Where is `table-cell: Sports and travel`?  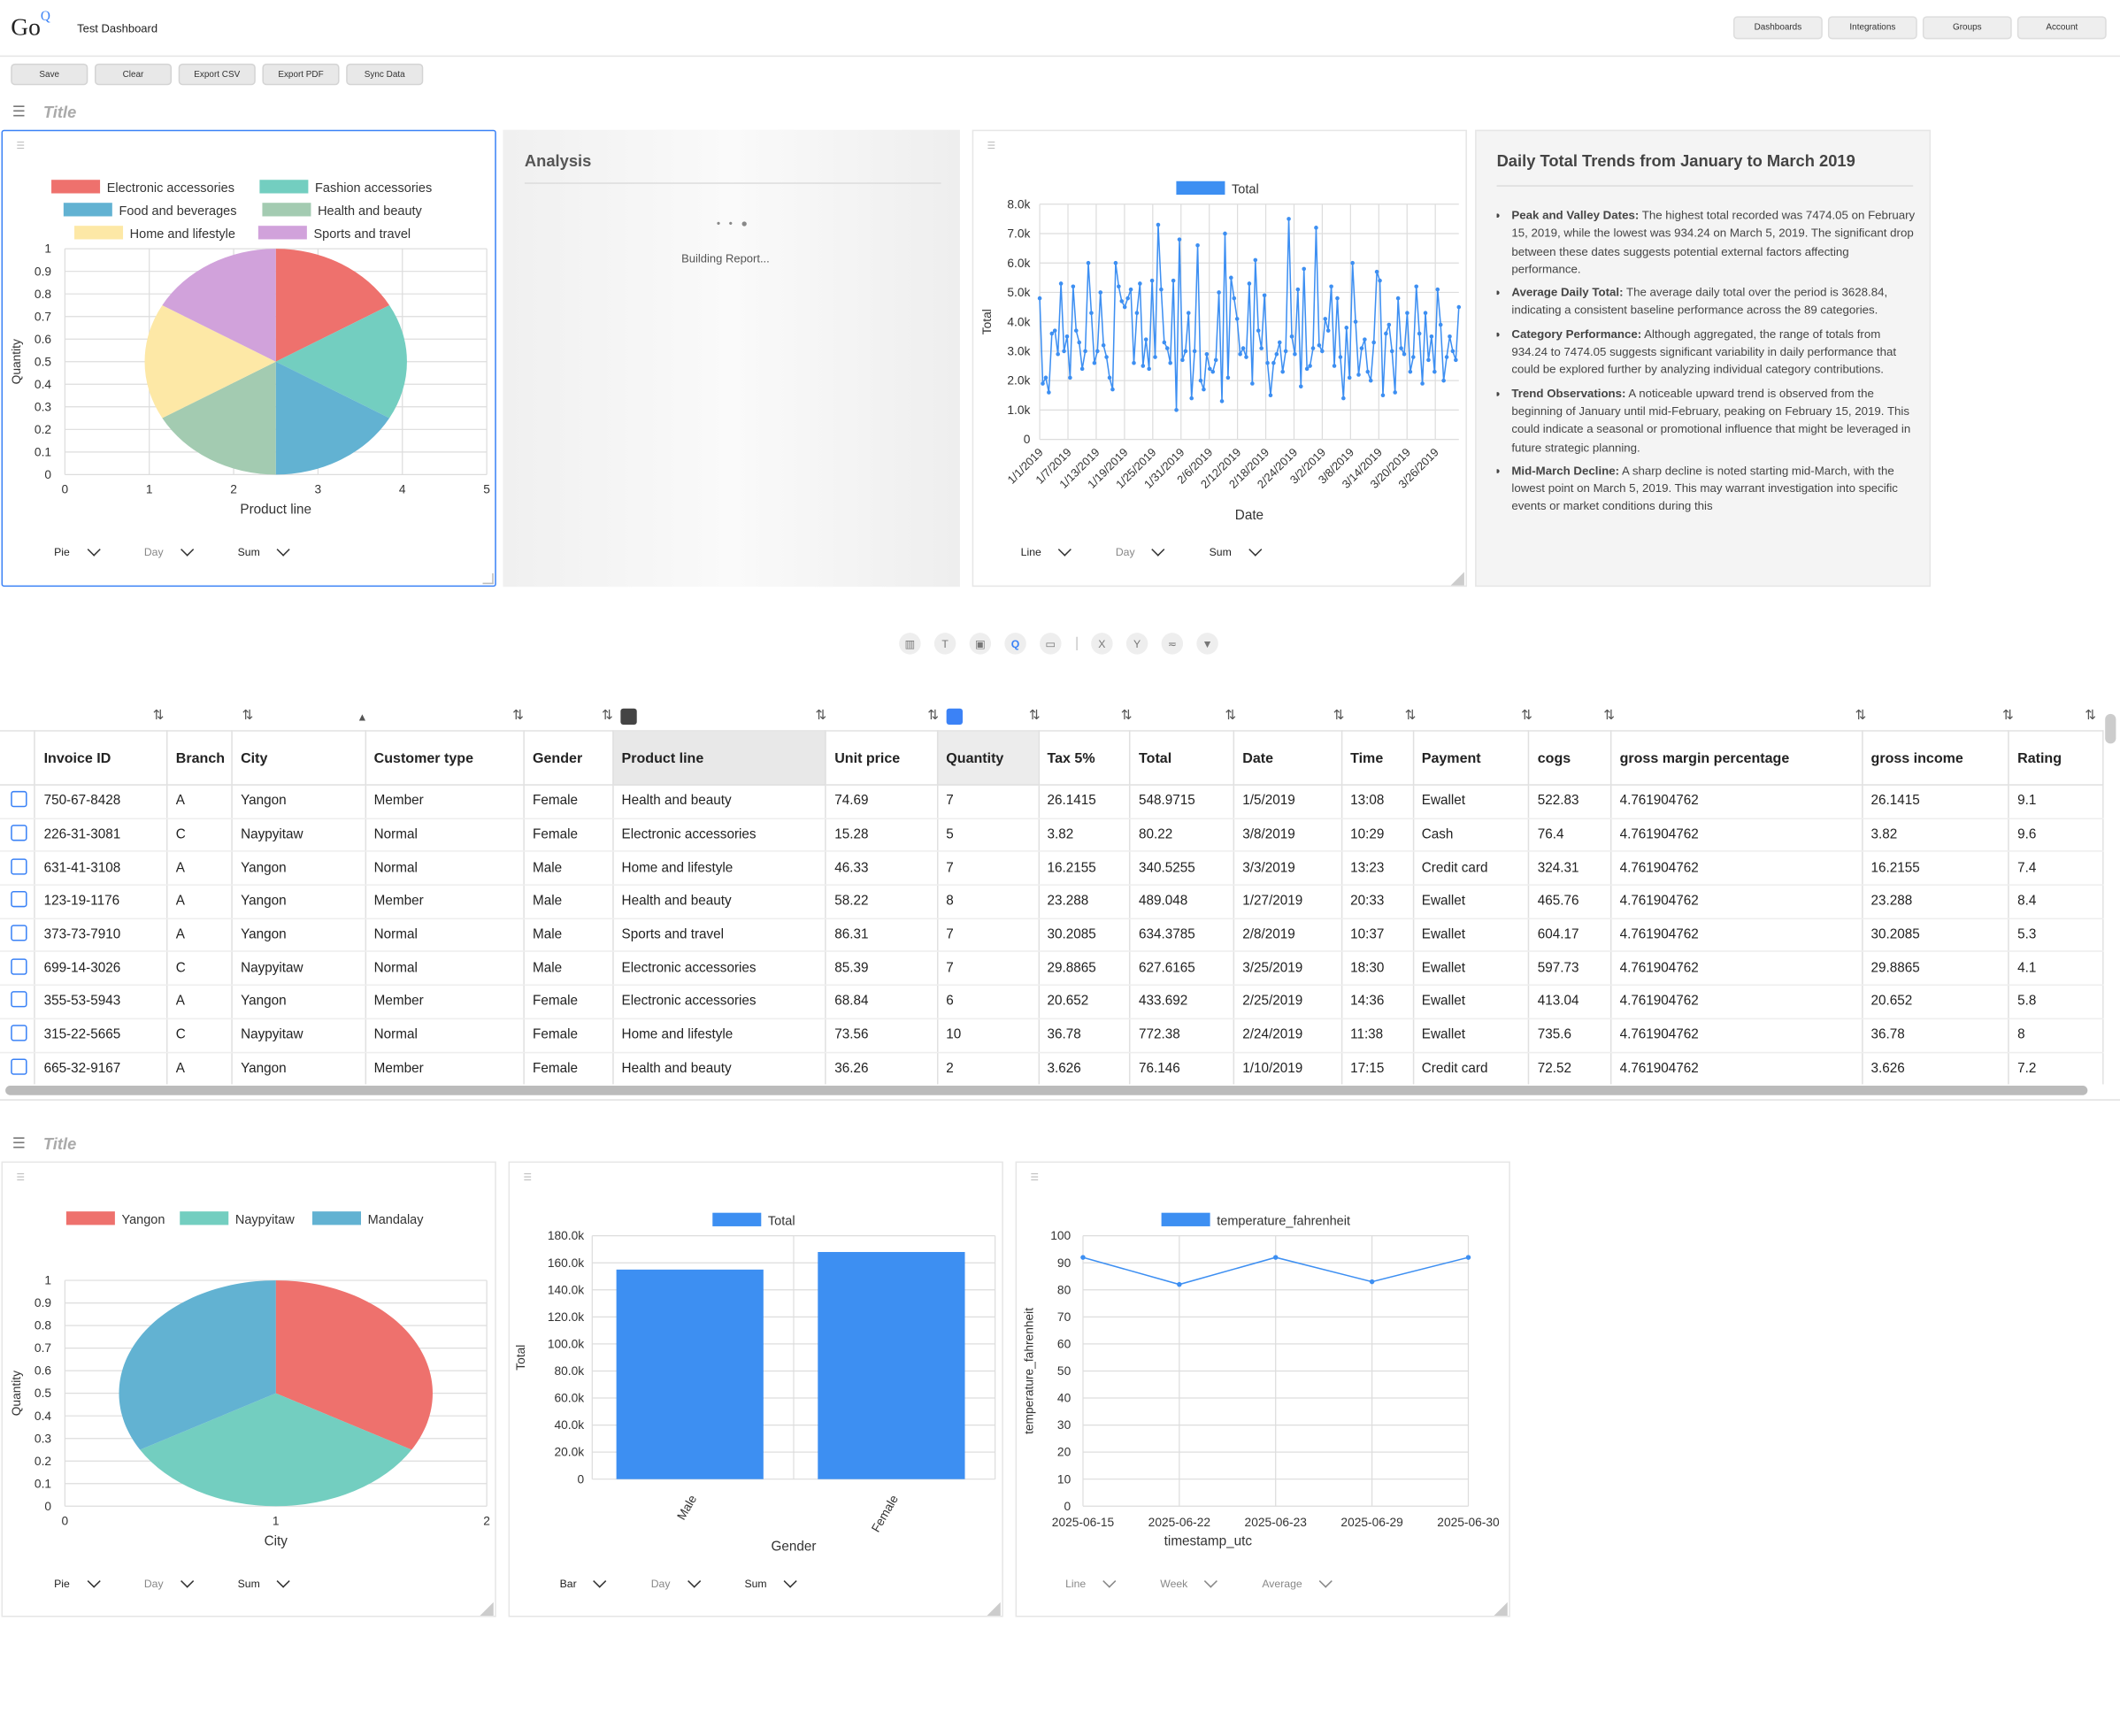
table-cell: Sports and travel is located at coordinates (719, 936).